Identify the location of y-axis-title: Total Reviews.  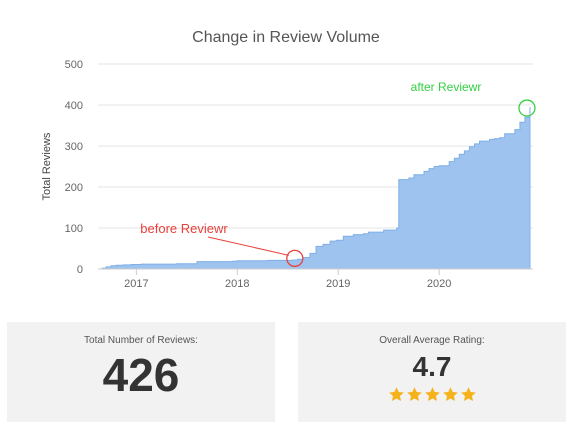
(47, 166).